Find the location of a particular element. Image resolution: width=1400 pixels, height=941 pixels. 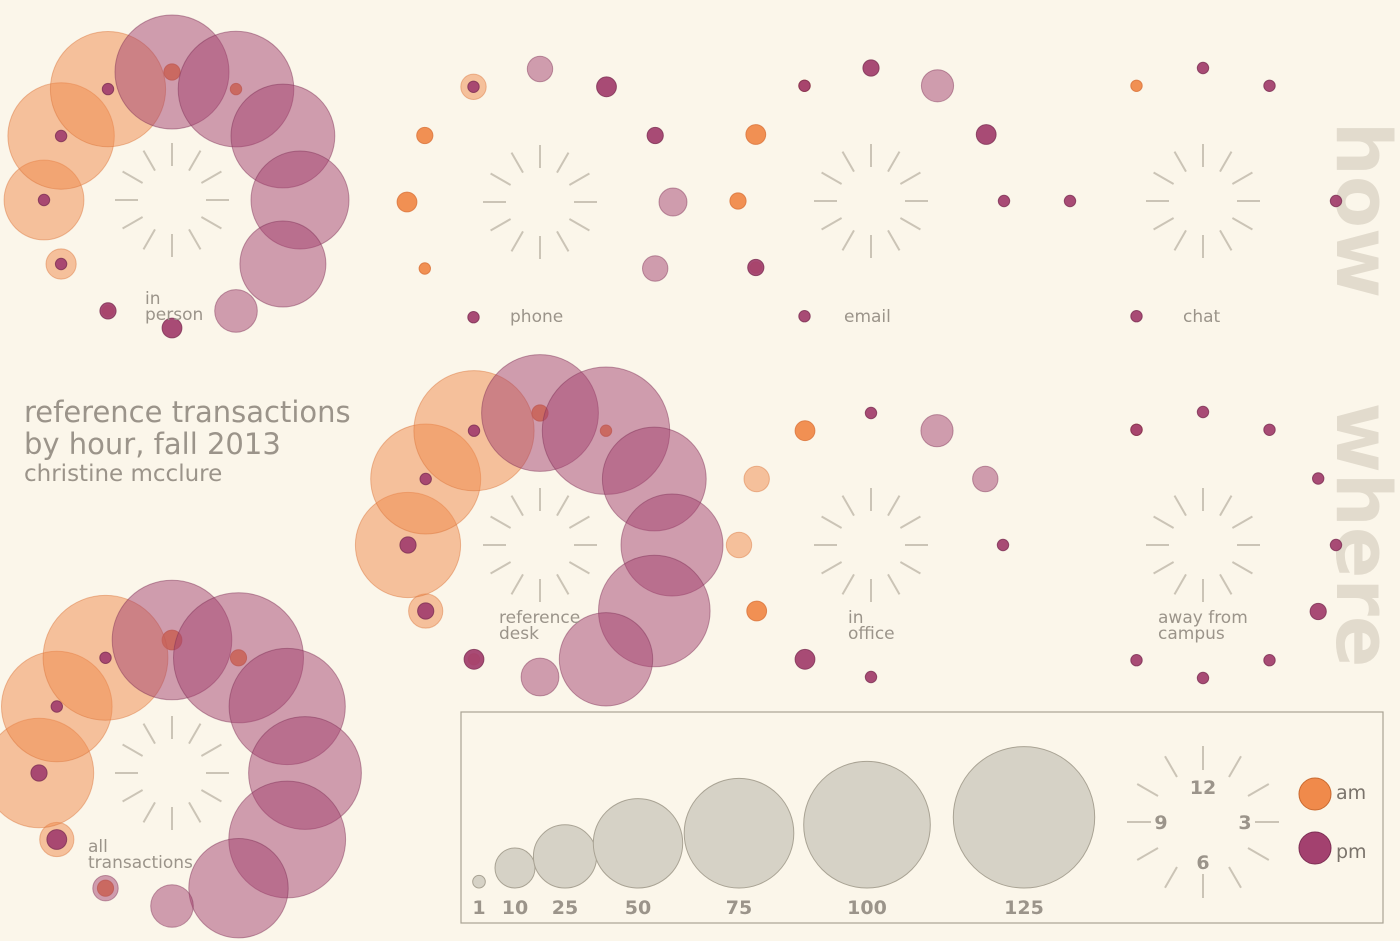

panel-label-all-transactions: all transactions is located at coordinates (140, 855).